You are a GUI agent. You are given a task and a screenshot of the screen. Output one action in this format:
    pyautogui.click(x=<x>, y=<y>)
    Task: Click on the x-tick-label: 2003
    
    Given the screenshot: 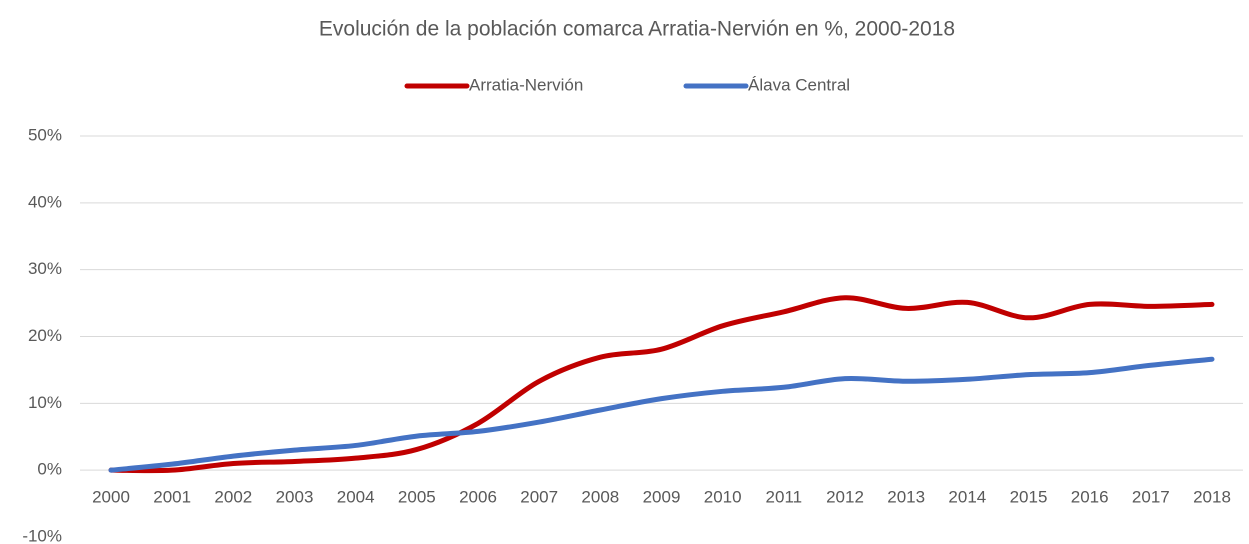 What is the action you would take?
    pyautogui.click(x=295, y=497)
    